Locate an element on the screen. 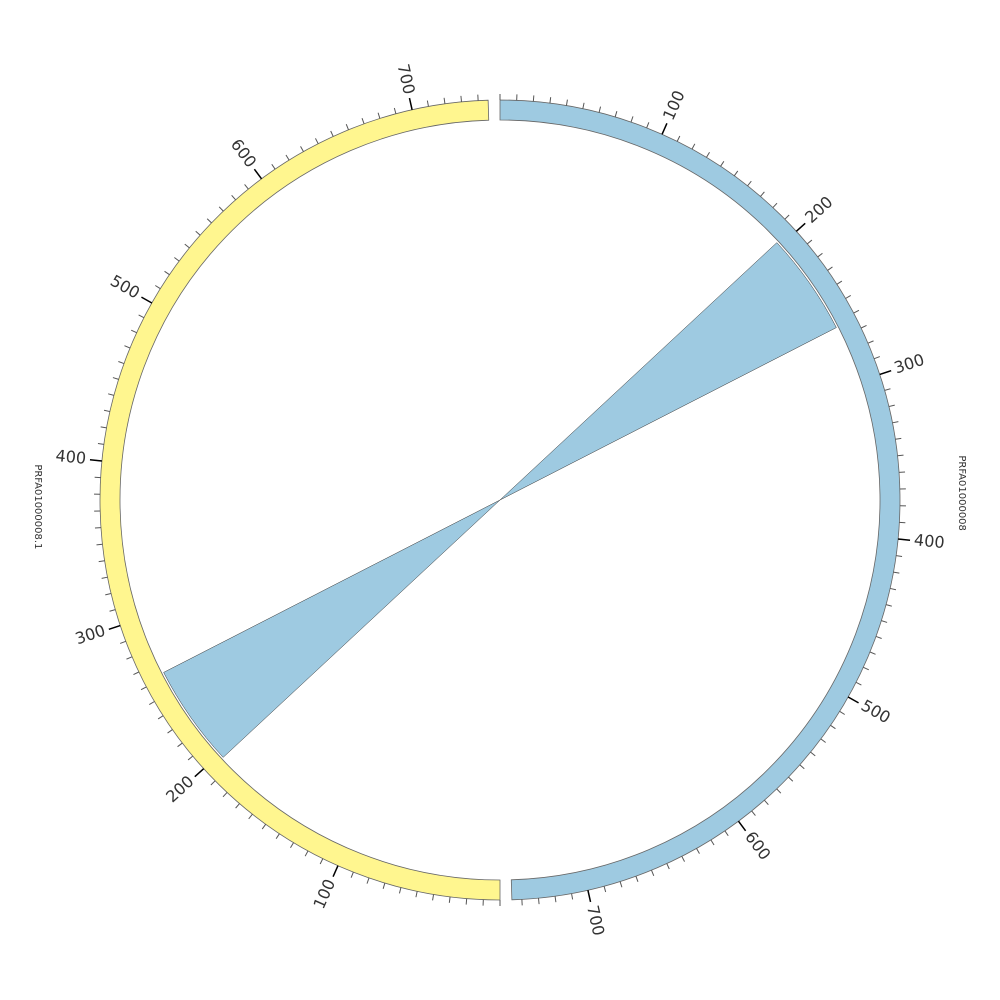 The width and height of the screenshot is (1000, 1000). tick-label: 600 is located at coordinates (243, 153).